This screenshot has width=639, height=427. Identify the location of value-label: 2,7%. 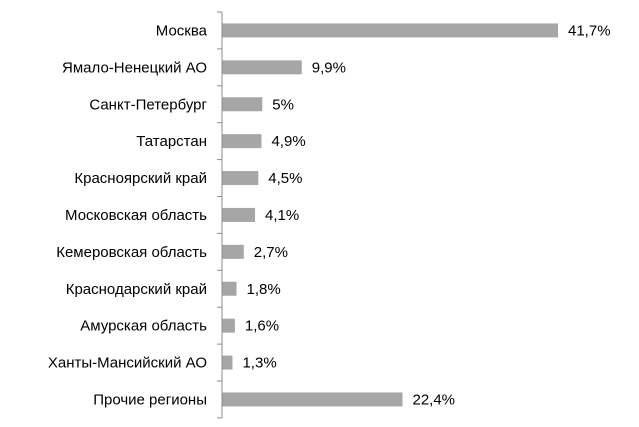
(271, 252).